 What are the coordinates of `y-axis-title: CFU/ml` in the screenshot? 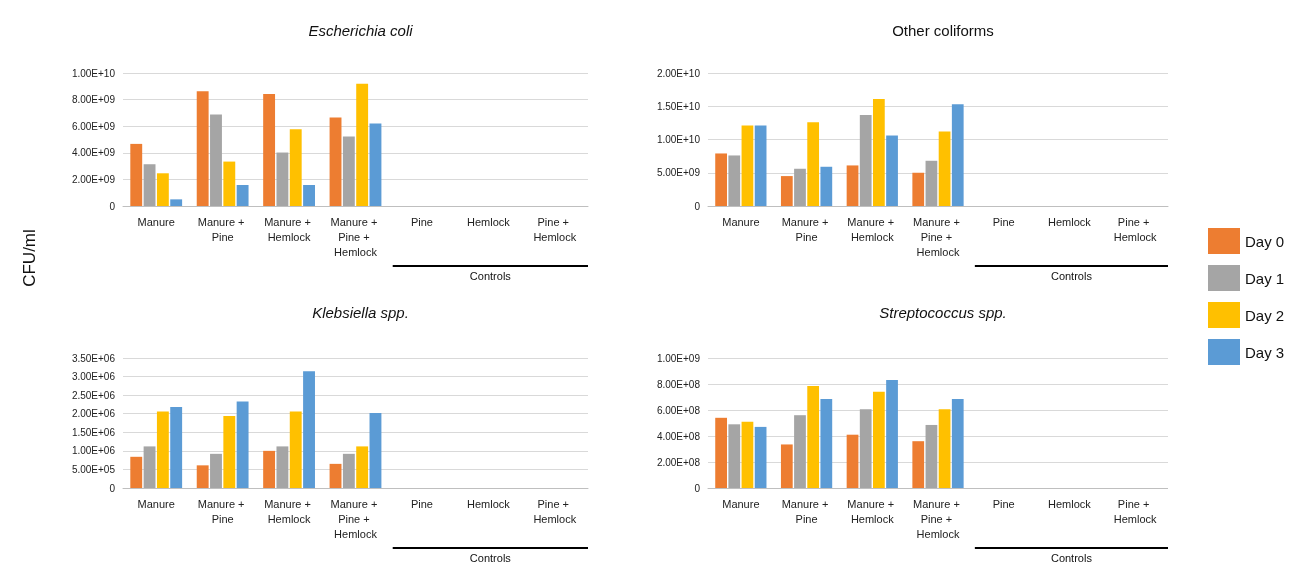 It's located at (30, 258).